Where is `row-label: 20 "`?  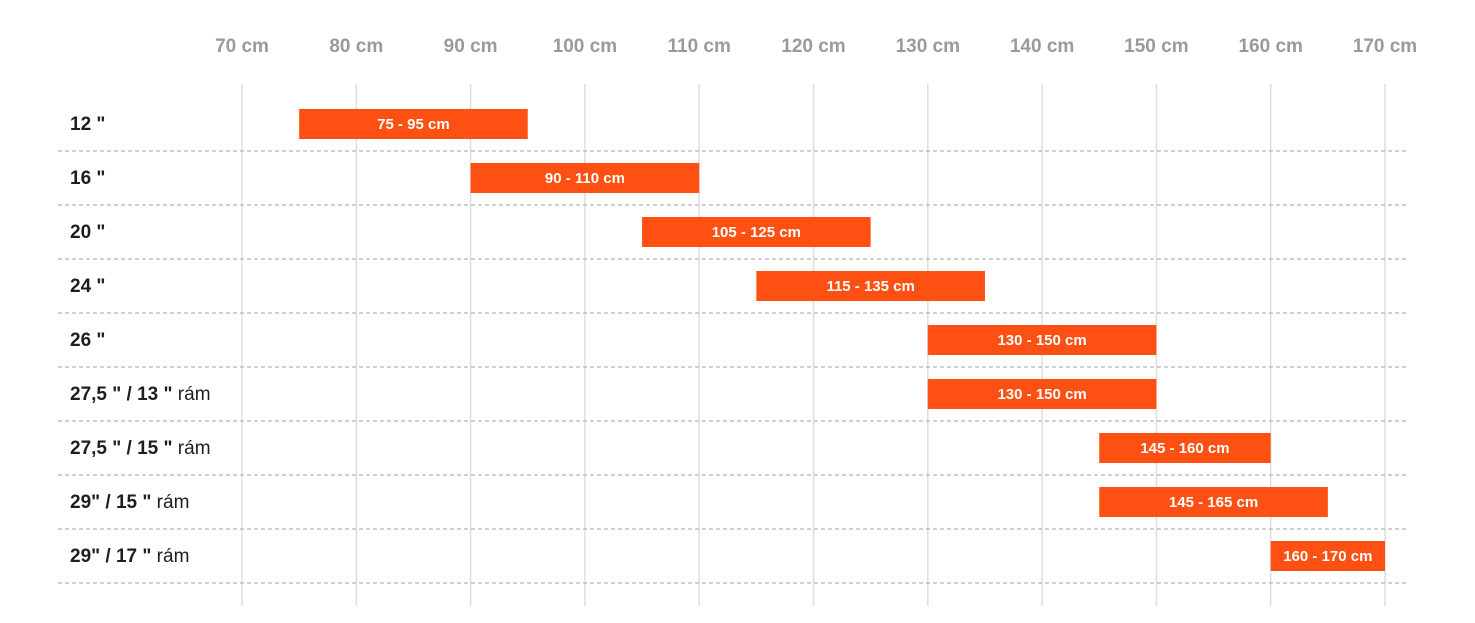
row-label: 20 " is located at coordinates (87, 232).